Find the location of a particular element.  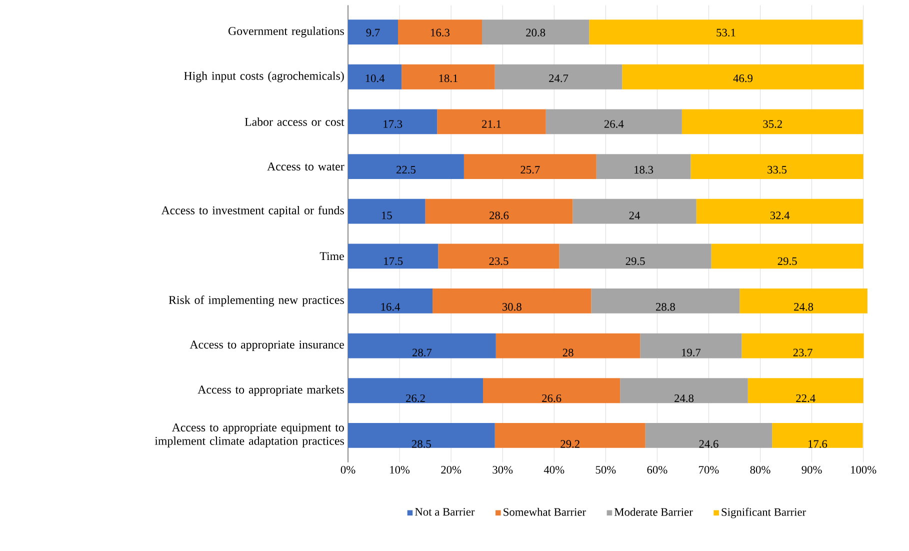

x-tick-label: 100% is located at coordinates (863, 470).